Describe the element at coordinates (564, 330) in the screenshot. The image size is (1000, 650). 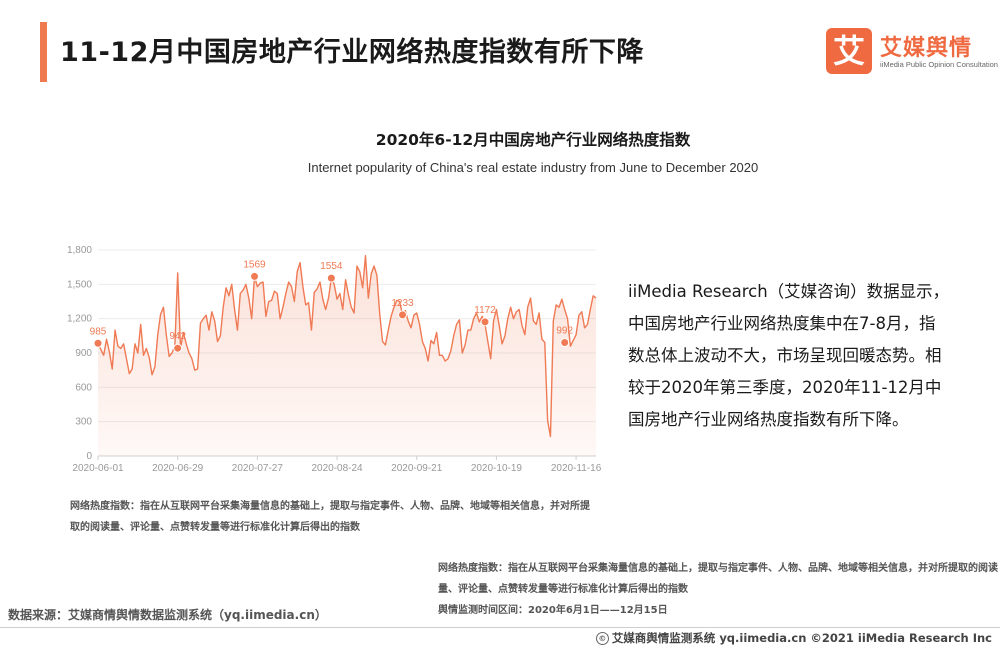
I see `annotation-label: 992` at that location.